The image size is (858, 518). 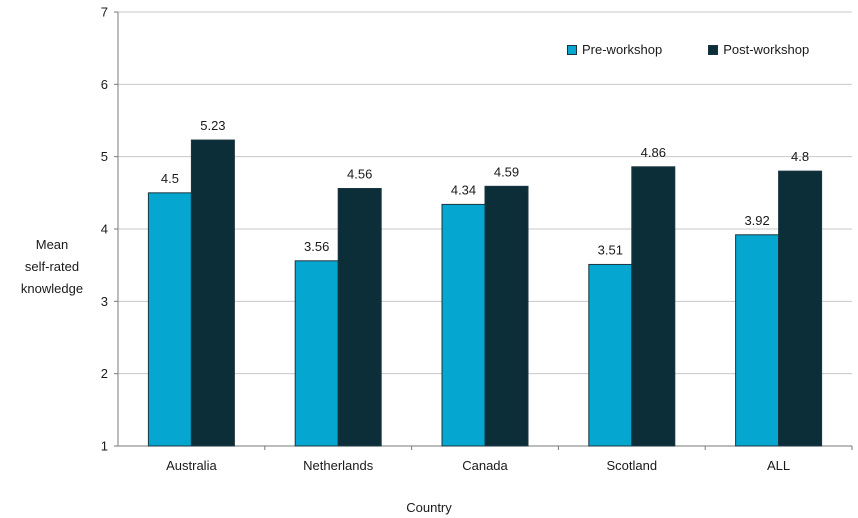 I want to click on legend-label-pre-workshop: Pre-workshop, so click(x=622, y=49).